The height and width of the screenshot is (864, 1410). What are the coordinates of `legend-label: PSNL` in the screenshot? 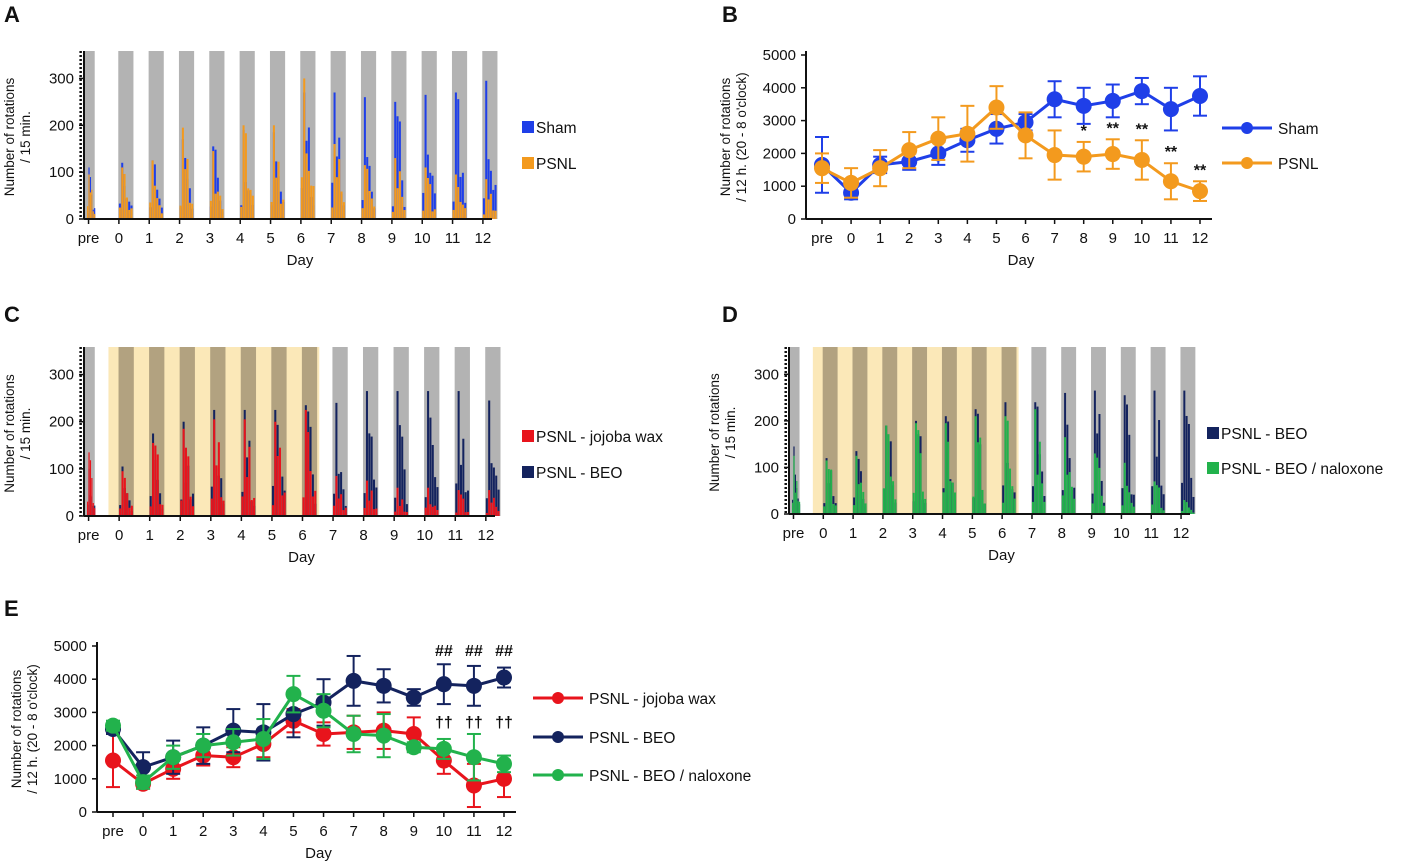 It's located at (556, 164).